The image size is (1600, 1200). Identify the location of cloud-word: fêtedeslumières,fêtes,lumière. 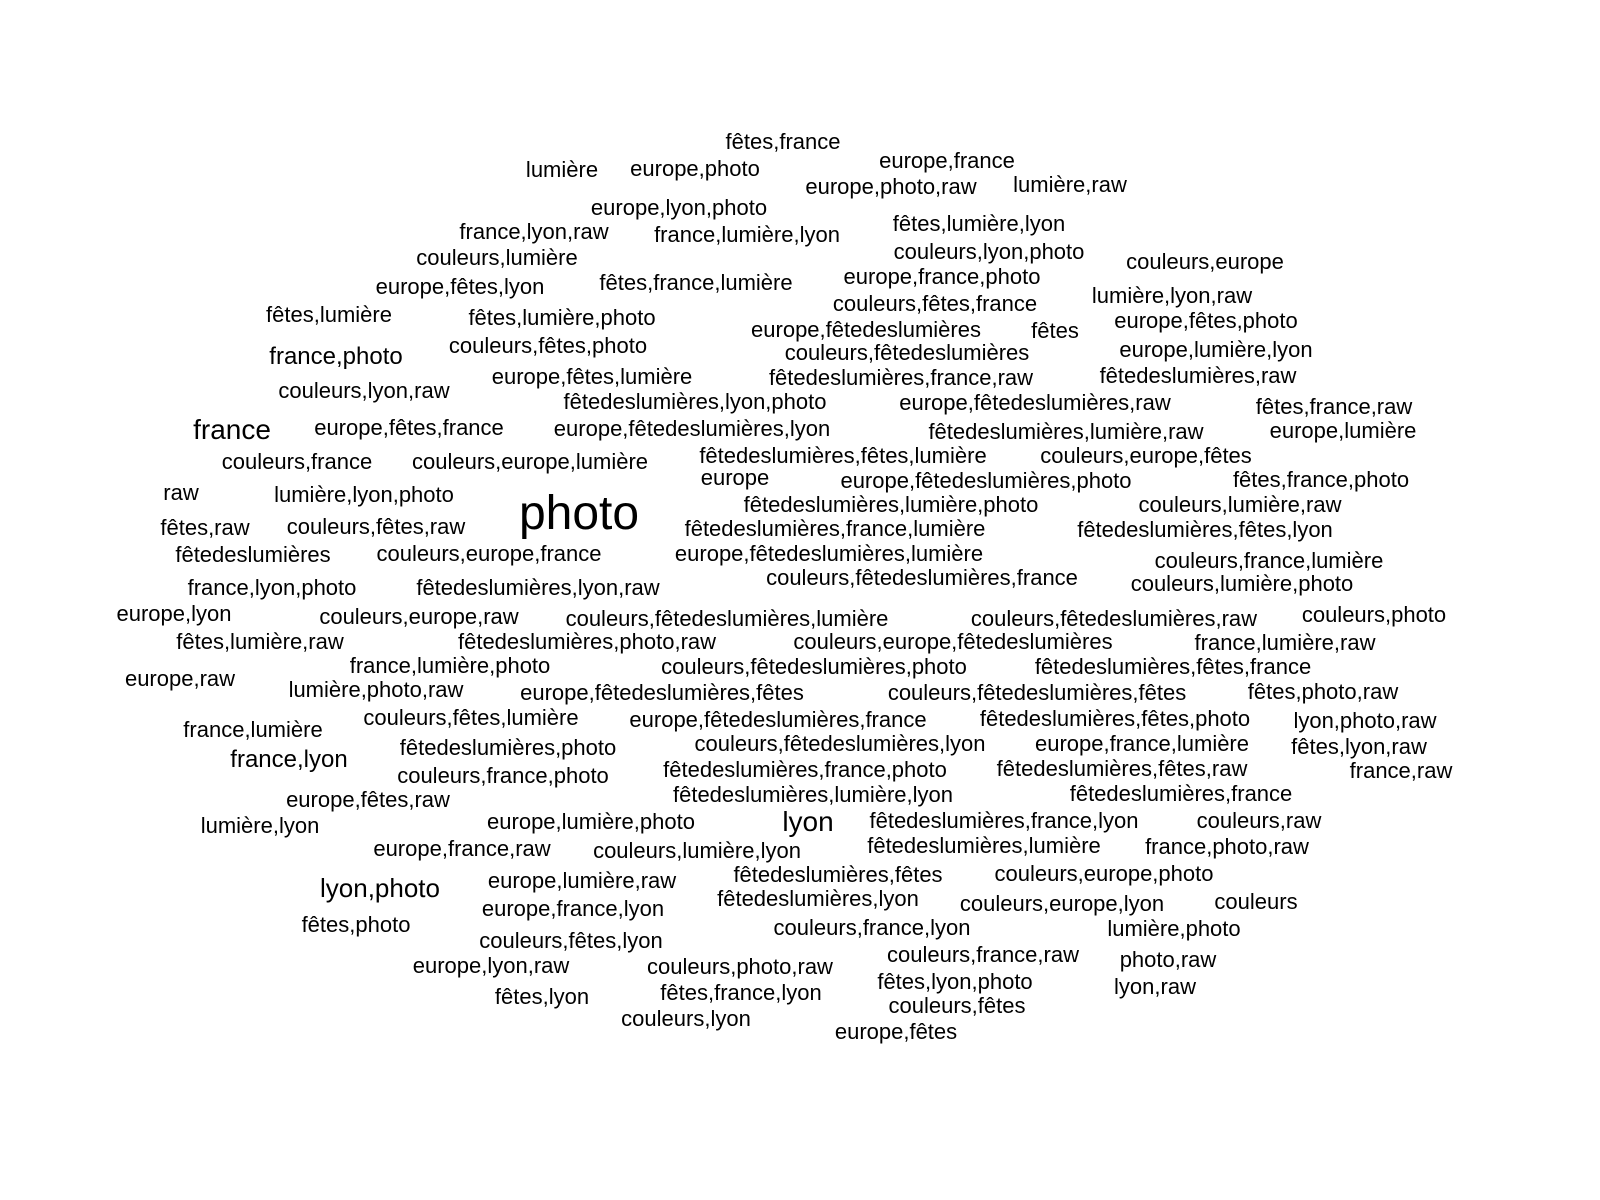
(842, 456).